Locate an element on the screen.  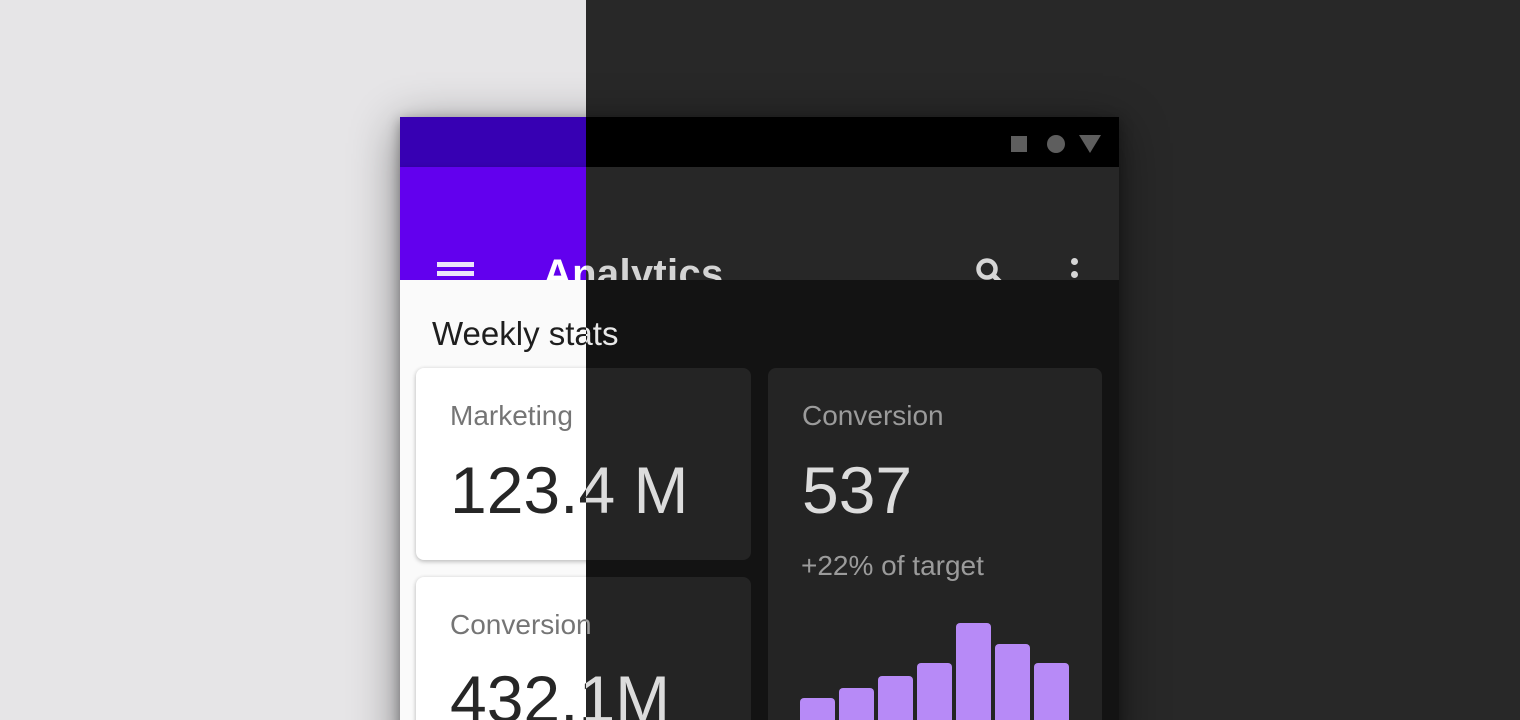
card-conversion-right: Conversion 537 +22% of target is located at coordinates (935, 544).